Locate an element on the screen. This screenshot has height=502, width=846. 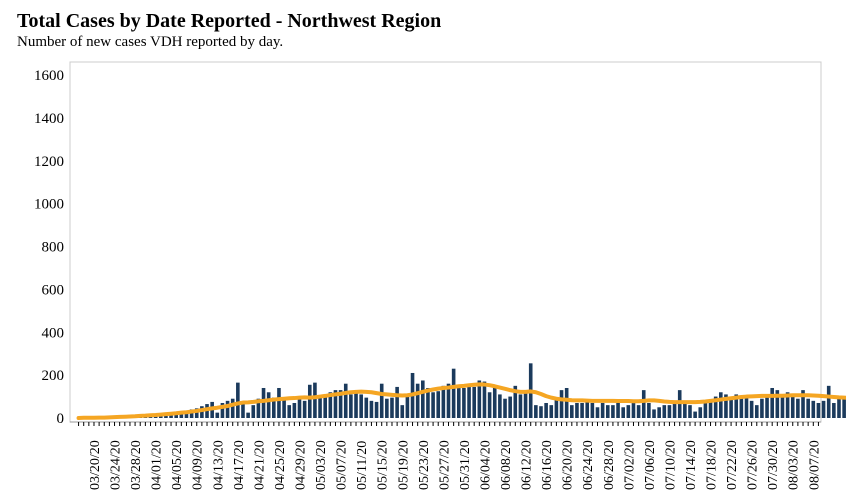
x-tick-label: 06/04/20 is located at coordinates (485, 465).